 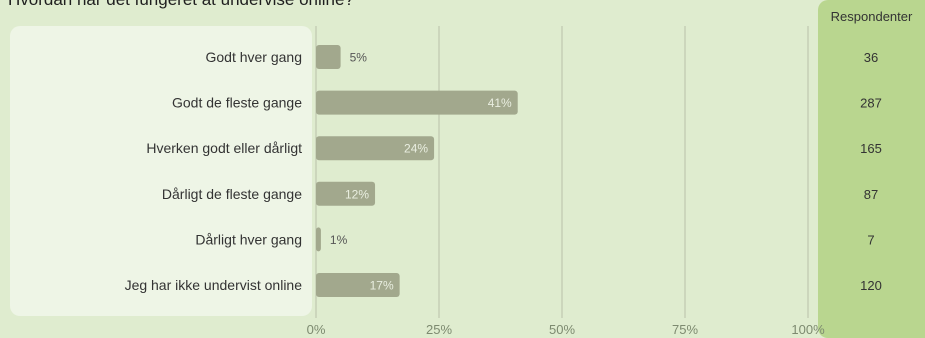 I want to click on x-tick-label: 50%, so click(x=562, y=329).